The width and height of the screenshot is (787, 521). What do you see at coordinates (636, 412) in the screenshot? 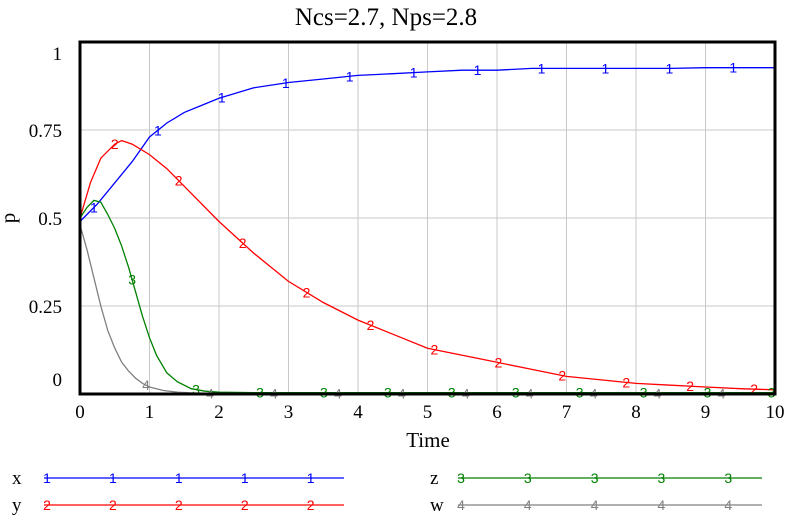
I see `x-tick-label: 8` at bounding box center [636, 412].